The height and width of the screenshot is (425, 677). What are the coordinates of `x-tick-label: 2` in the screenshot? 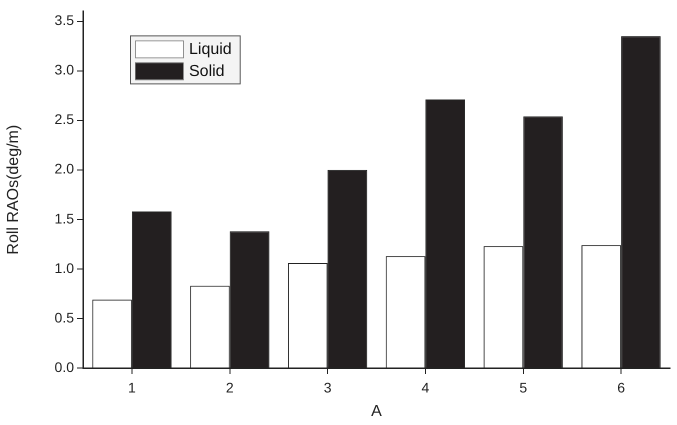 It's located at (230, 387).